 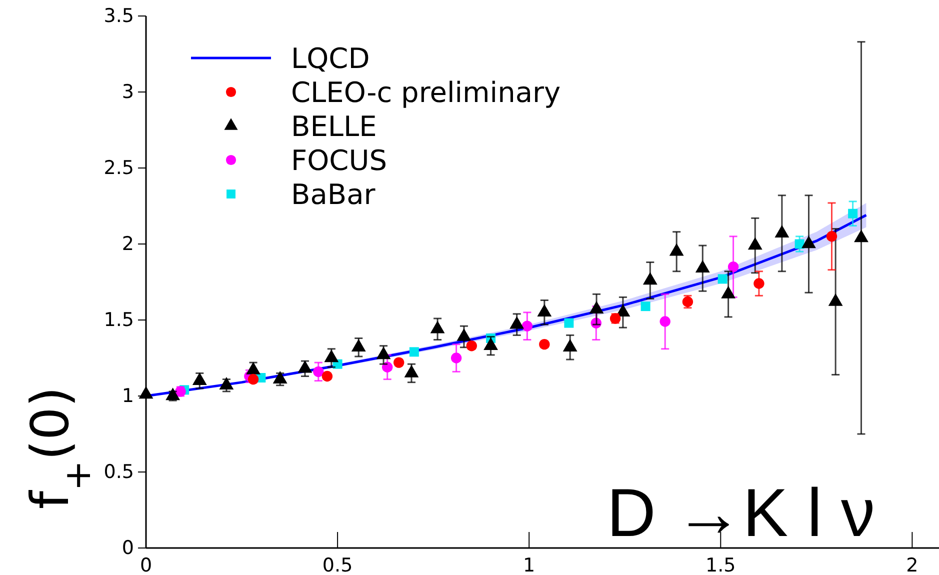 I want to click on y-tick-label: 2, so click(x=128, y=244).